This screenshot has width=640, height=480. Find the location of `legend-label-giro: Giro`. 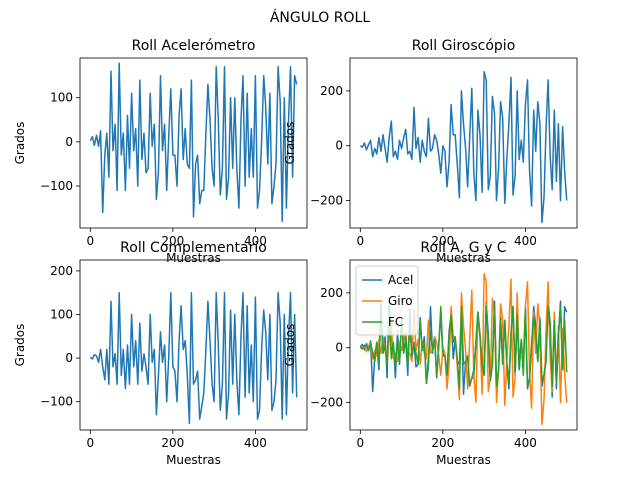

legend-label-giro: Giro is located at coordinates (400, 301).